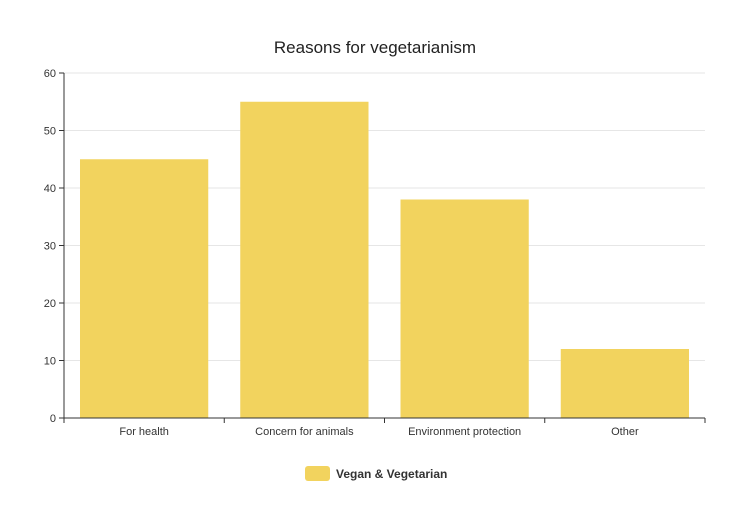 Image resolution: width=750 pixels, height=514 pixels. Describe the element at coordinates (317, 473) in the screenshot. I see `legend-swatch` at that location.